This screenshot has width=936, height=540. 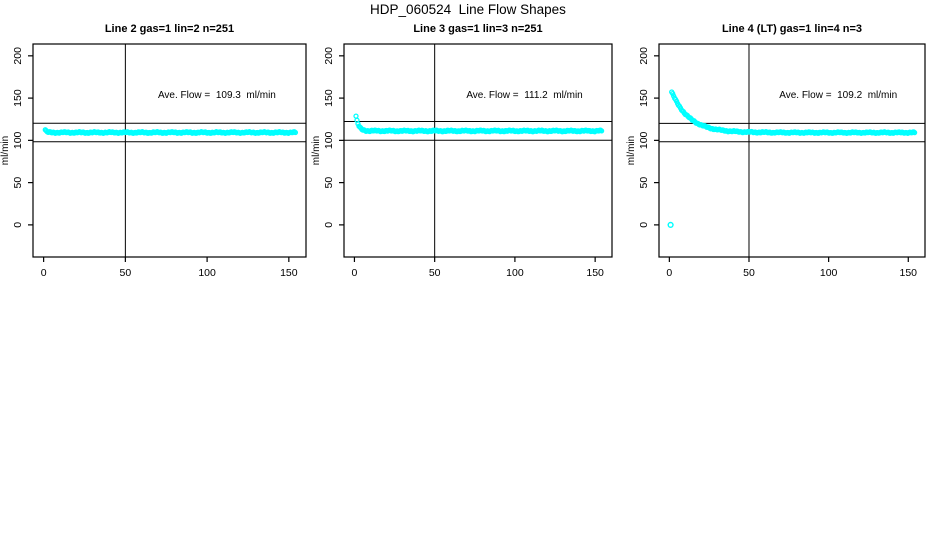 What do you see at coordinates (468, 9) in the screenshot?
I see `figure-title: HDP_060524 Line Flow Shapes` at bounding box center [468, 9].